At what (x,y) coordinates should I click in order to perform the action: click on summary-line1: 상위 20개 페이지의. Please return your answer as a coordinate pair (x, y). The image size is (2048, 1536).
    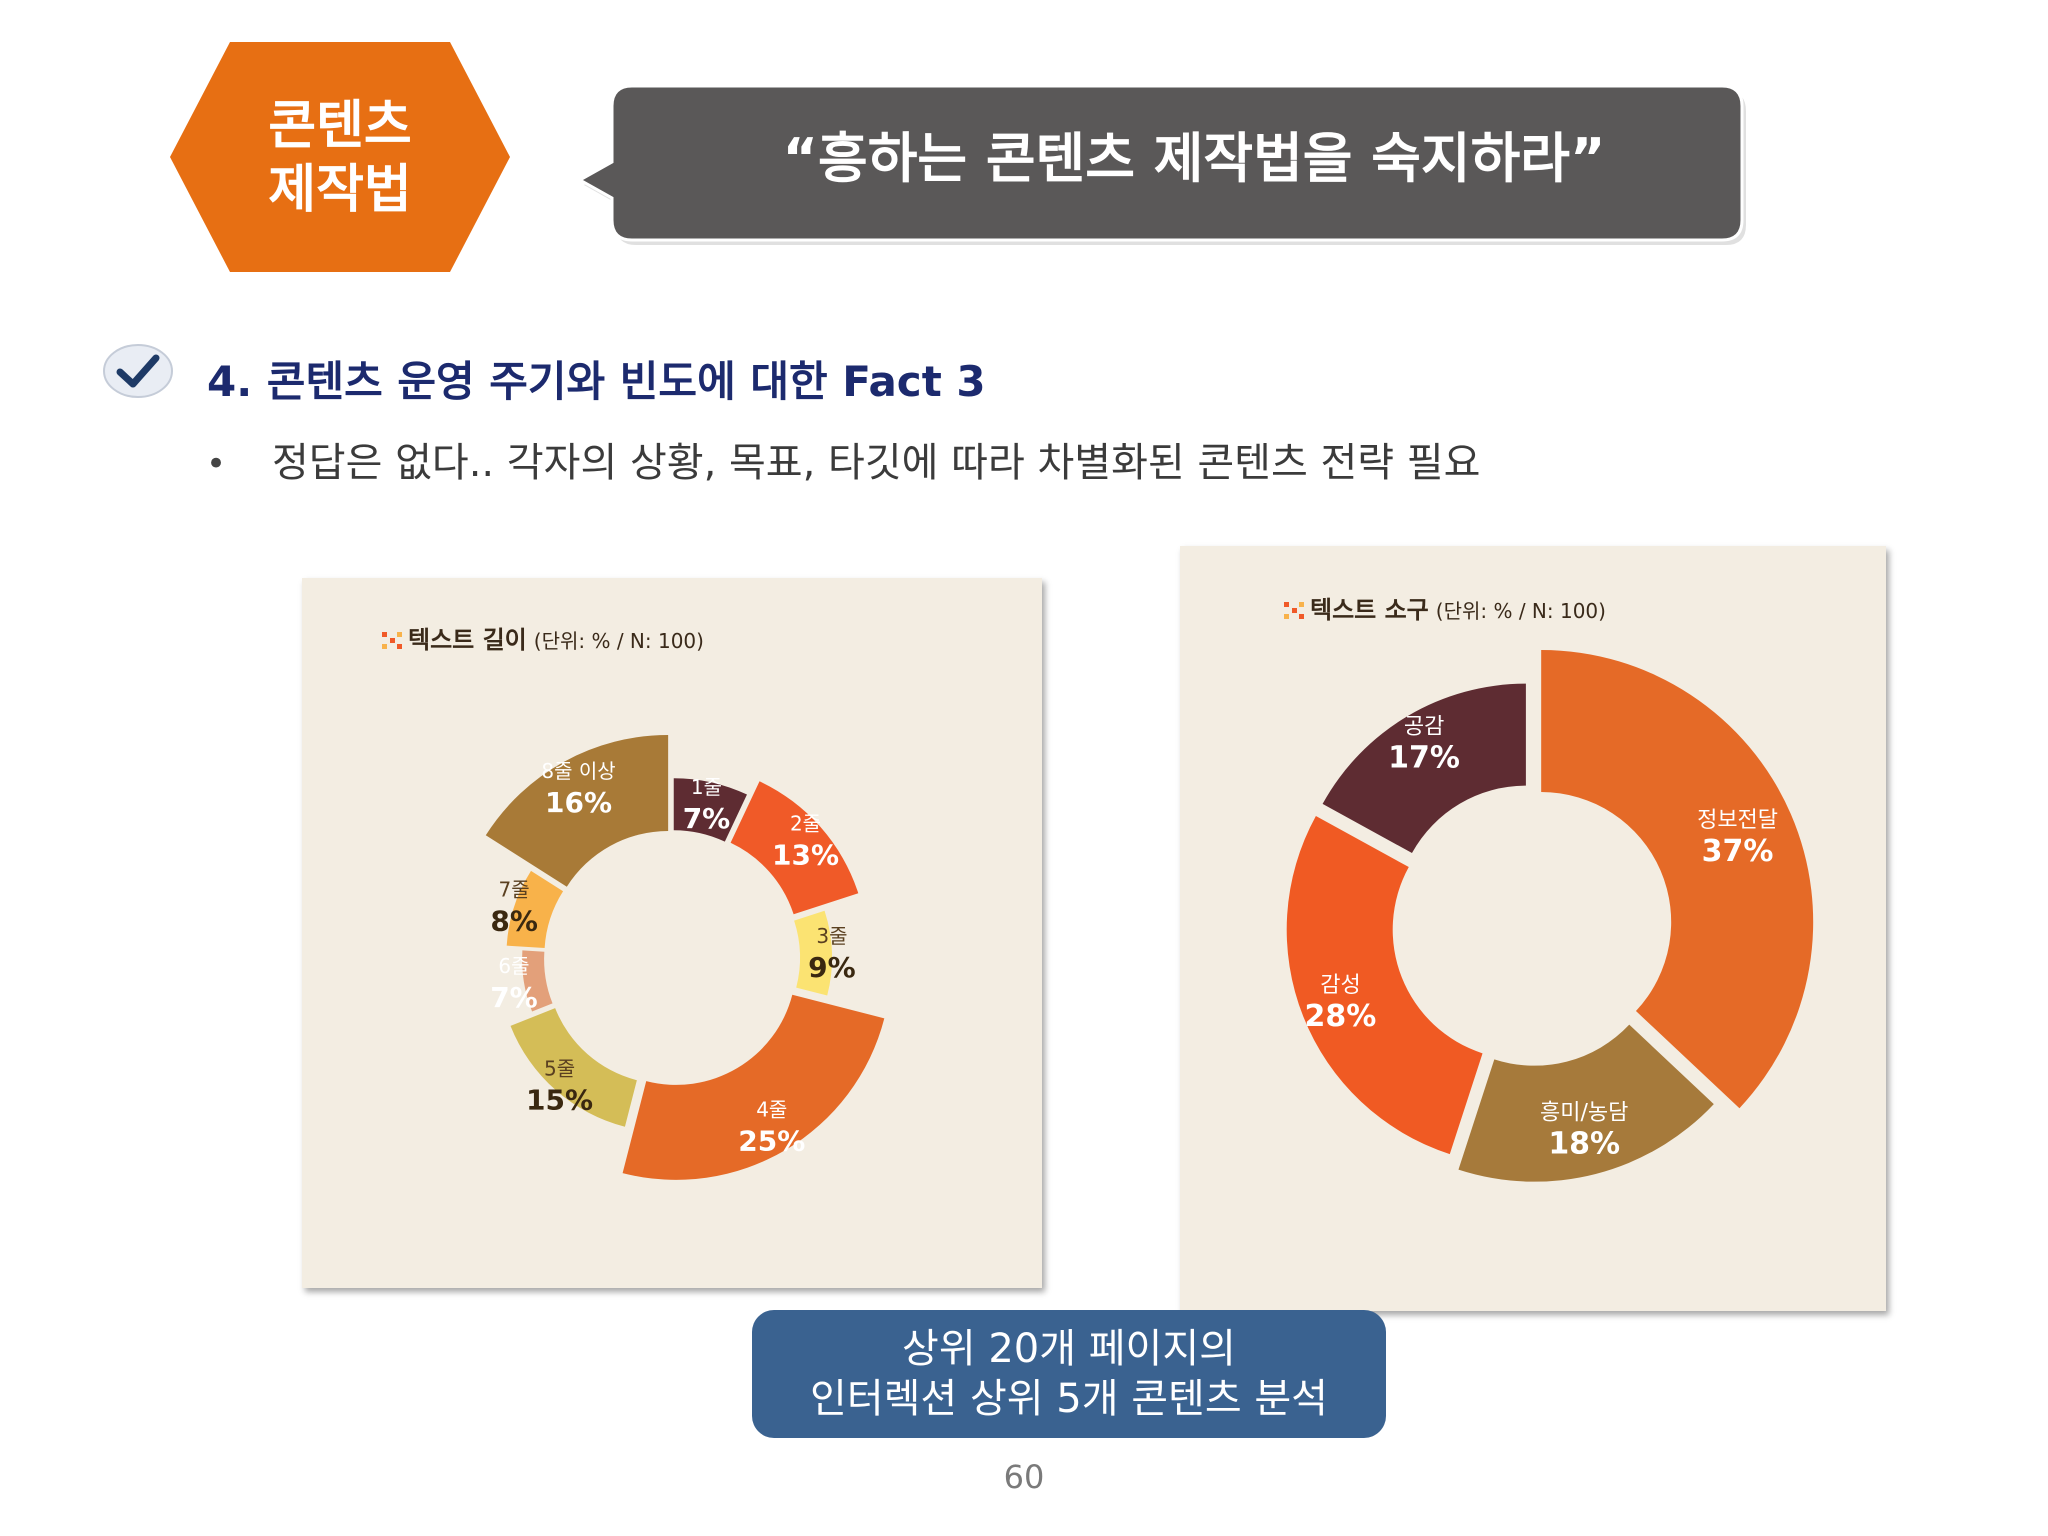
    Looking at the image, I should click on (1069, 1349).